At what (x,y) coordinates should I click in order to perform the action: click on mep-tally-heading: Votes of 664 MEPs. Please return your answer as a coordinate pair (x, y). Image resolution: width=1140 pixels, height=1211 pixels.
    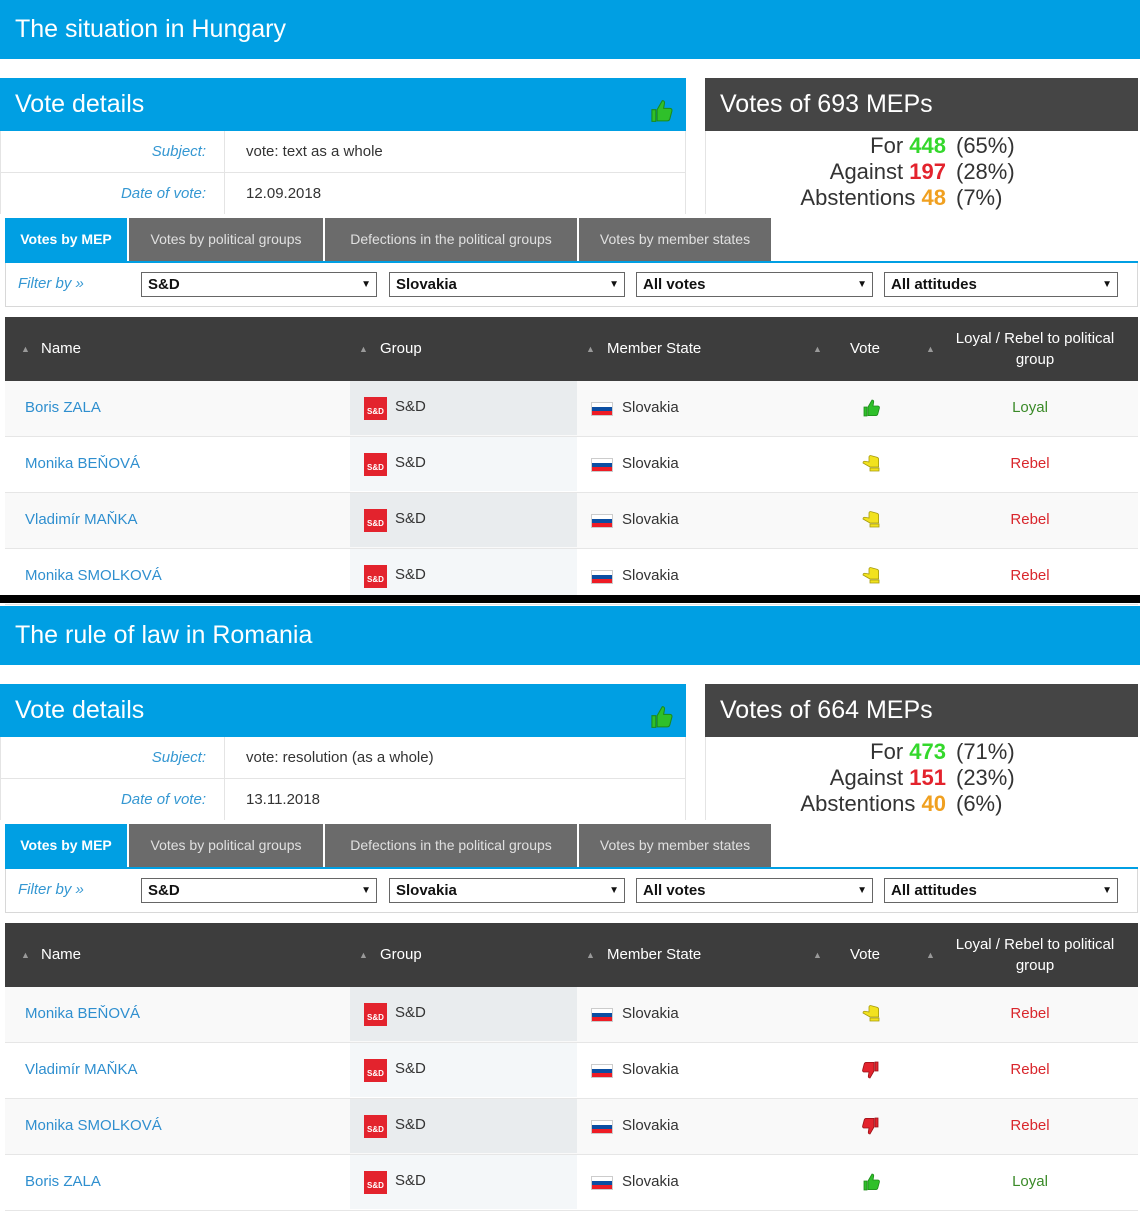
    Looking at the image, I should click on (921, 710).